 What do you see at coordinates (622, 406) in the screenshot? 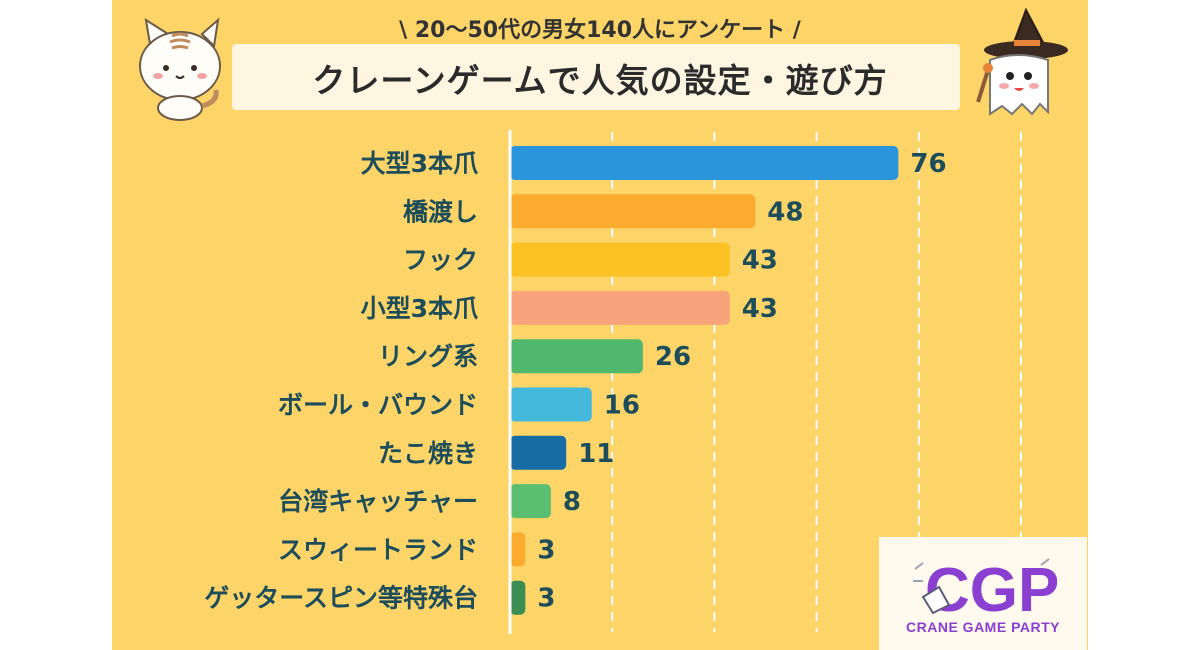
I see `value-label: 16` at bounding box center [622, 406].